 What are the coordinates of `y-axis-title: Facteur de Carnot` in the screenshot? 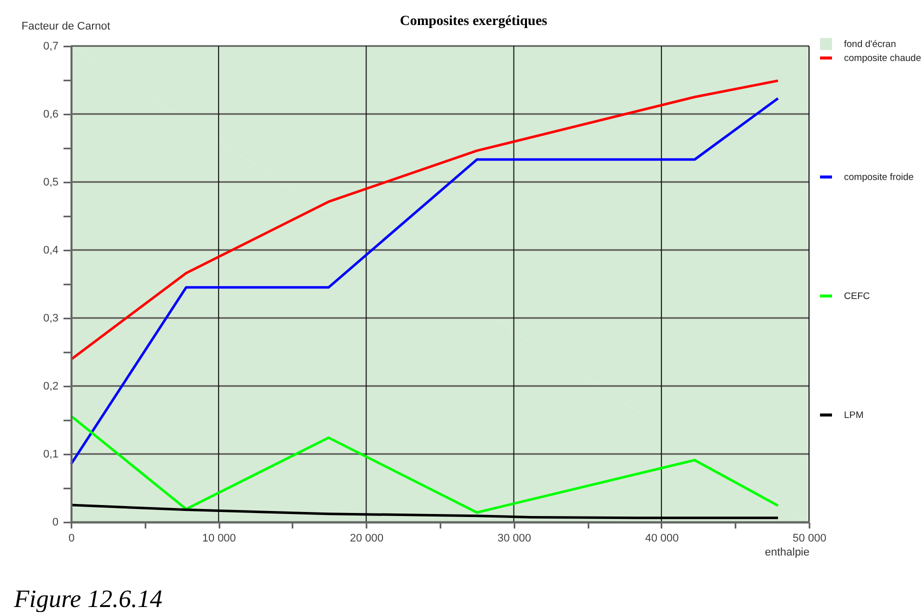 It's located at (66, 26).